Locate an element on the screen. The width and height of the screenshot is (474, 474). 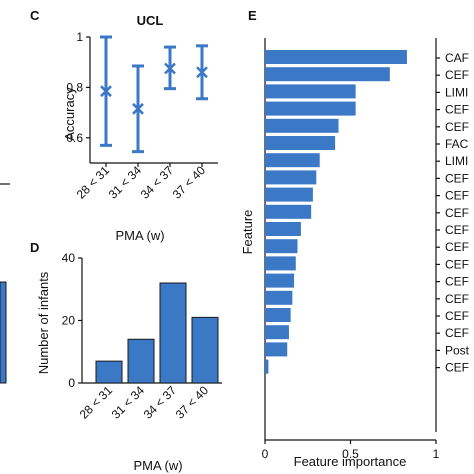
panel-b-remnant is located at coordinates (5, 283).